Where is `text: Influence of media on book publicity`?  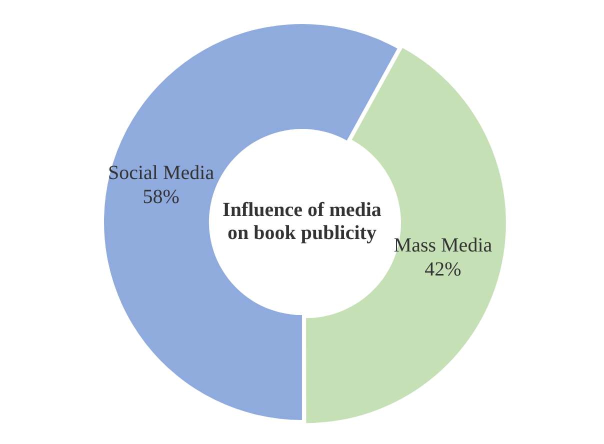
text: Influence of media on book publicity is located at coordinates (302, 222).